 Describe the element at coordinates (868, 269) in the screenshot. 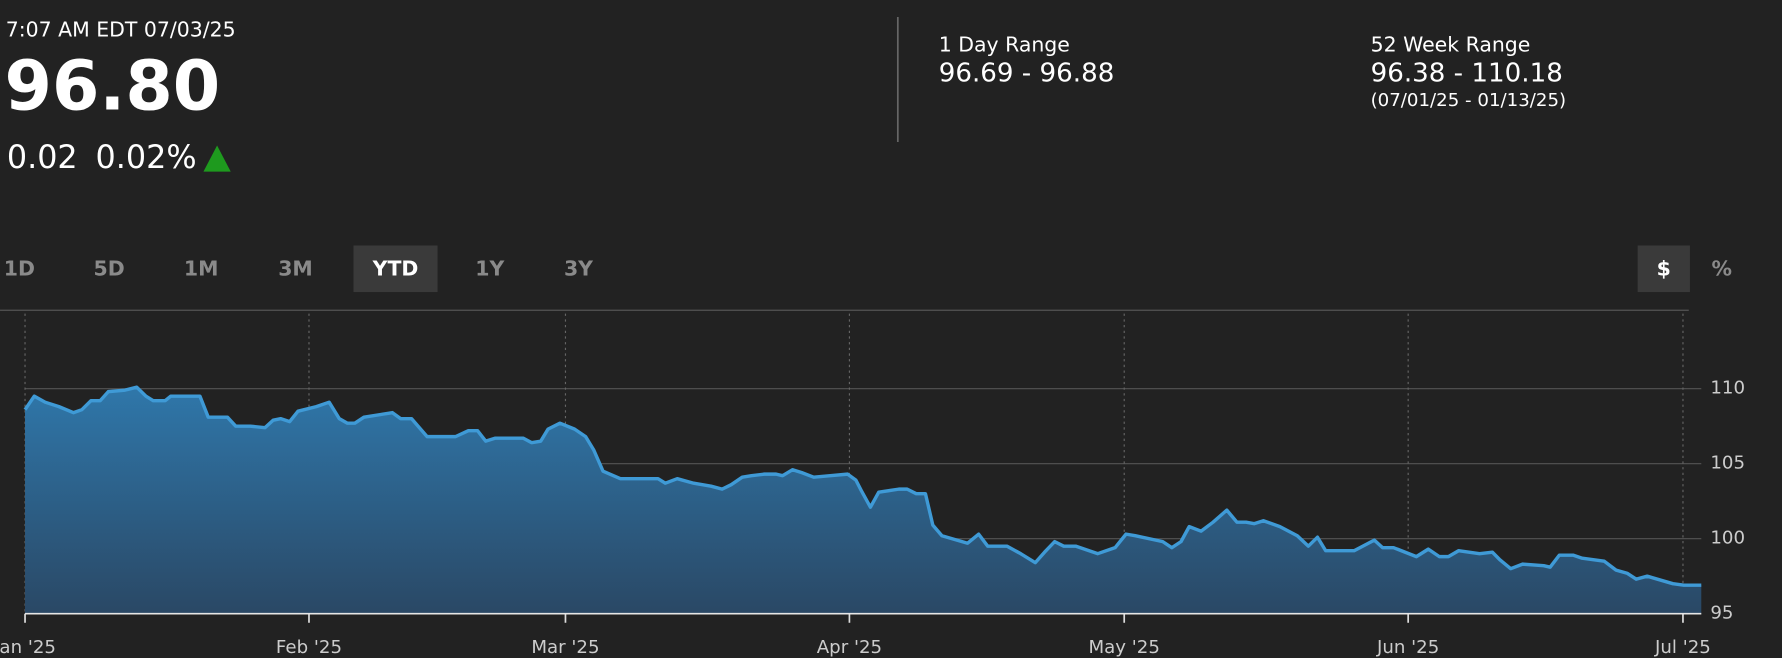

I see `tabs: 1D 5D 1M 3M YTD 1Y 3Y $%` at that location.